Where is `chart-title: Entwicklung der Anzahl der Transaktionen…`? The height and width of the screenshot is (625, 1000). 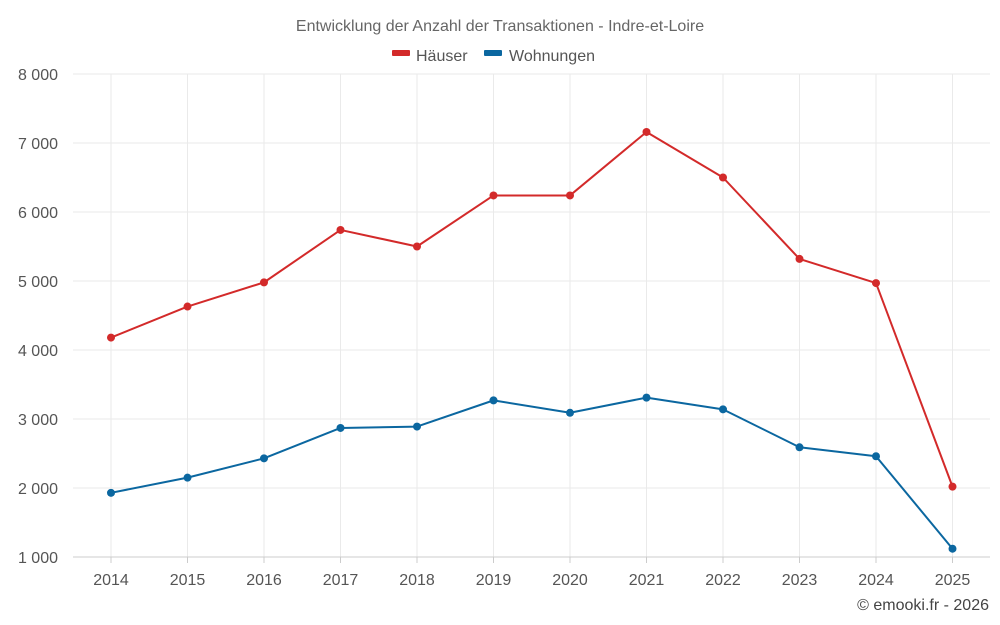 chart-title: Entwicklung der Anzahl der Transaktionen… is located at coordinates (500, 26).